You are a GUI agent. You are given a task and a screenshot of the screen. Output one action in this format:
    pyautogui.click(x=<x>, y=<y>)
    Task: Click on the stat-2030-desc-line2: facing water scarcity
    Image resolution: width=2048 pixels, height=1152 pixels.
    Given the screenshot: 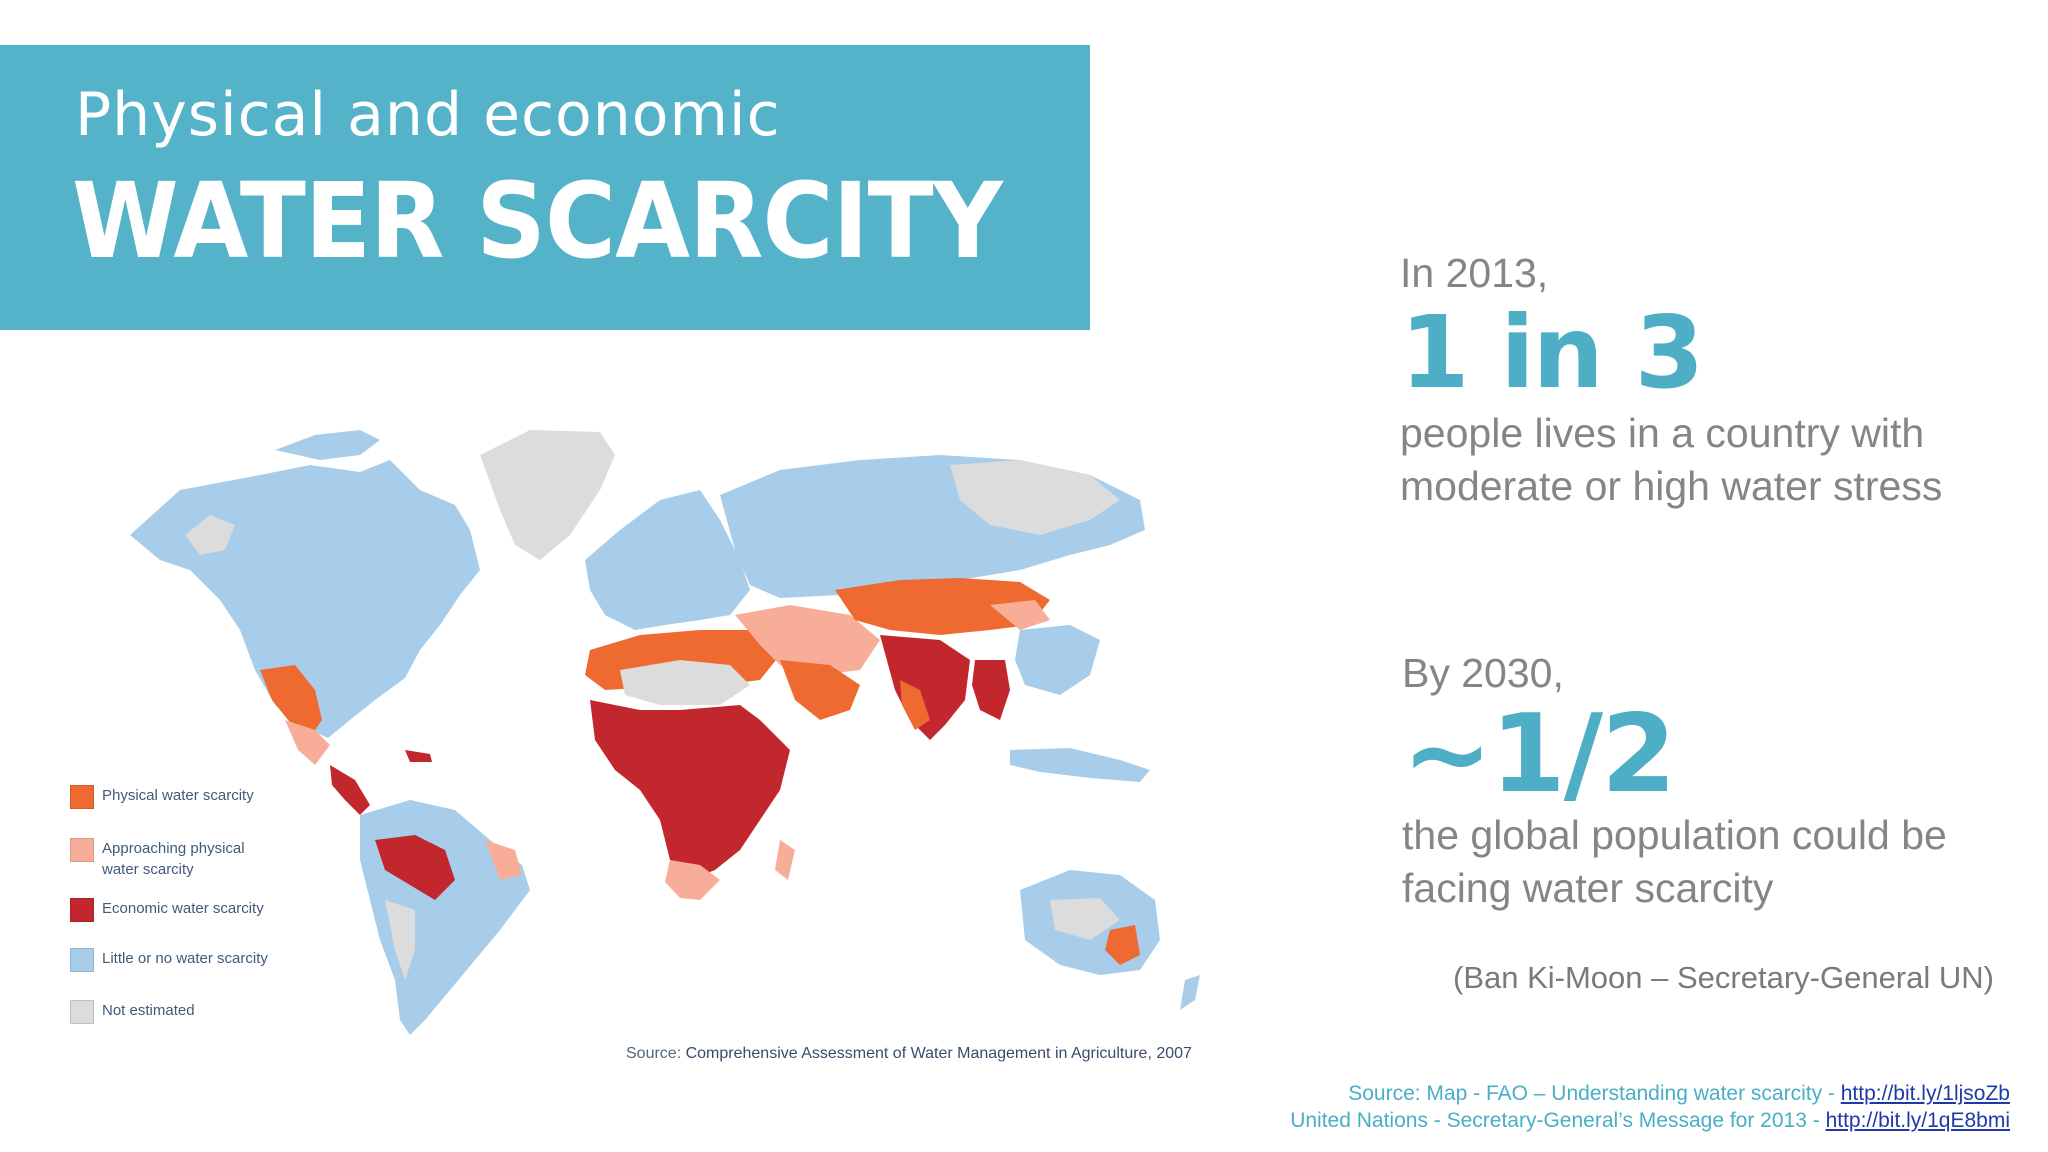 What is the action you would take?
    pyautogui.click(x=1588, y=888)
    